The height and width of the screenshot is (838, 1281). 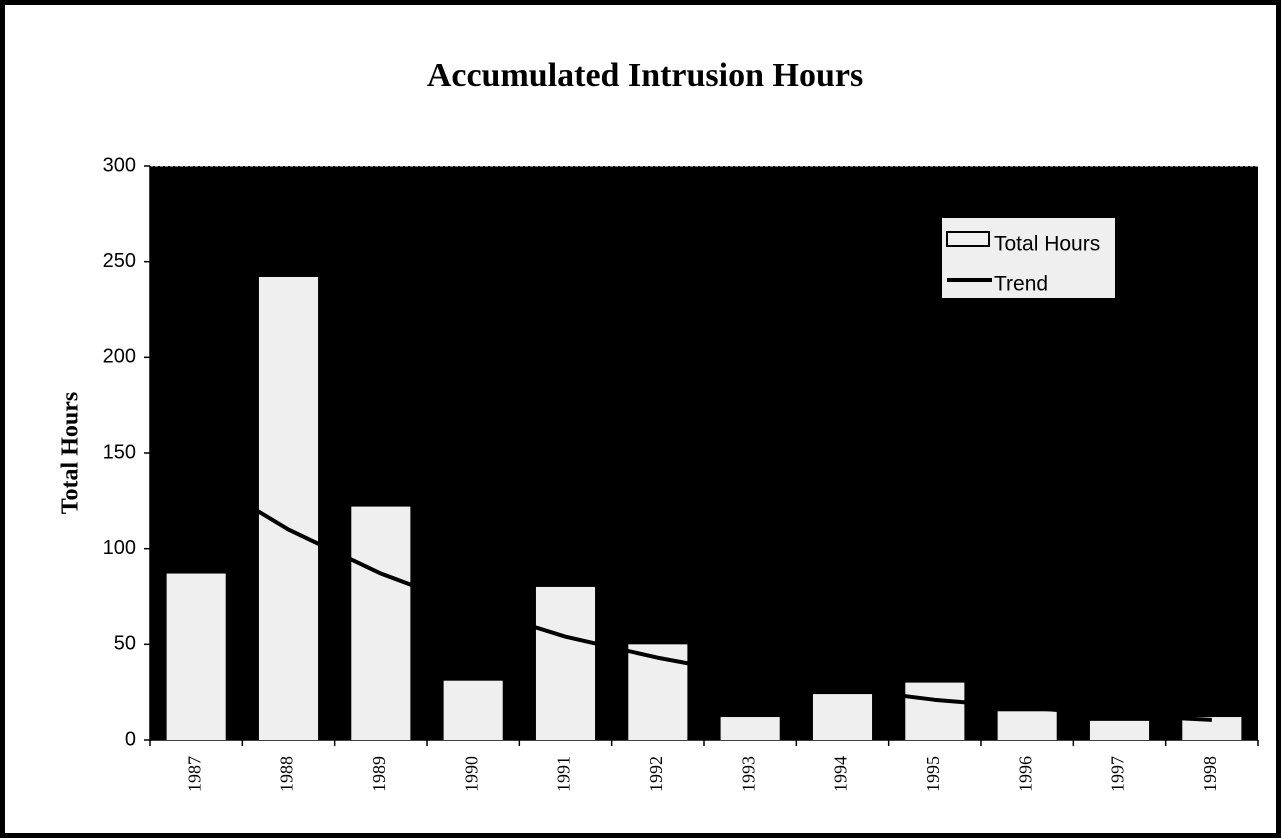 I want to click on chart-title: Accumulated Intrusion Hours, so click(x=645, y=75).